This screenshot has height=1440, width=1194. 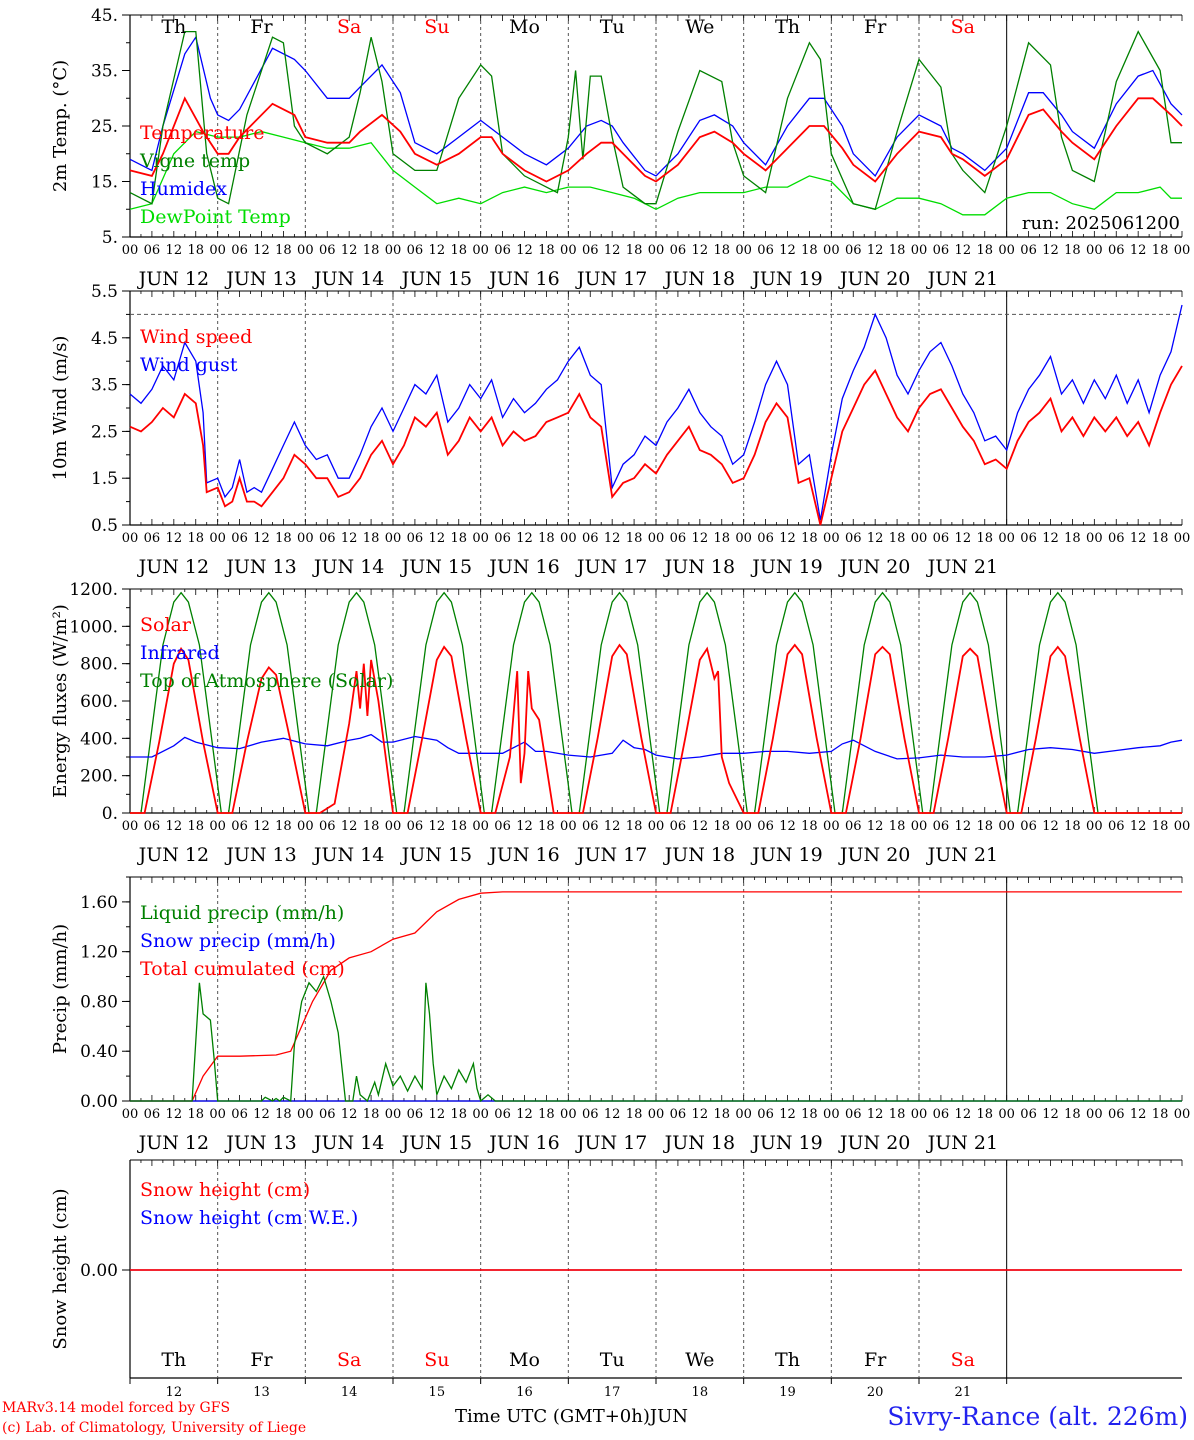 I want to click on run-note: run: 2025061200, so click(x=1101, y=223).